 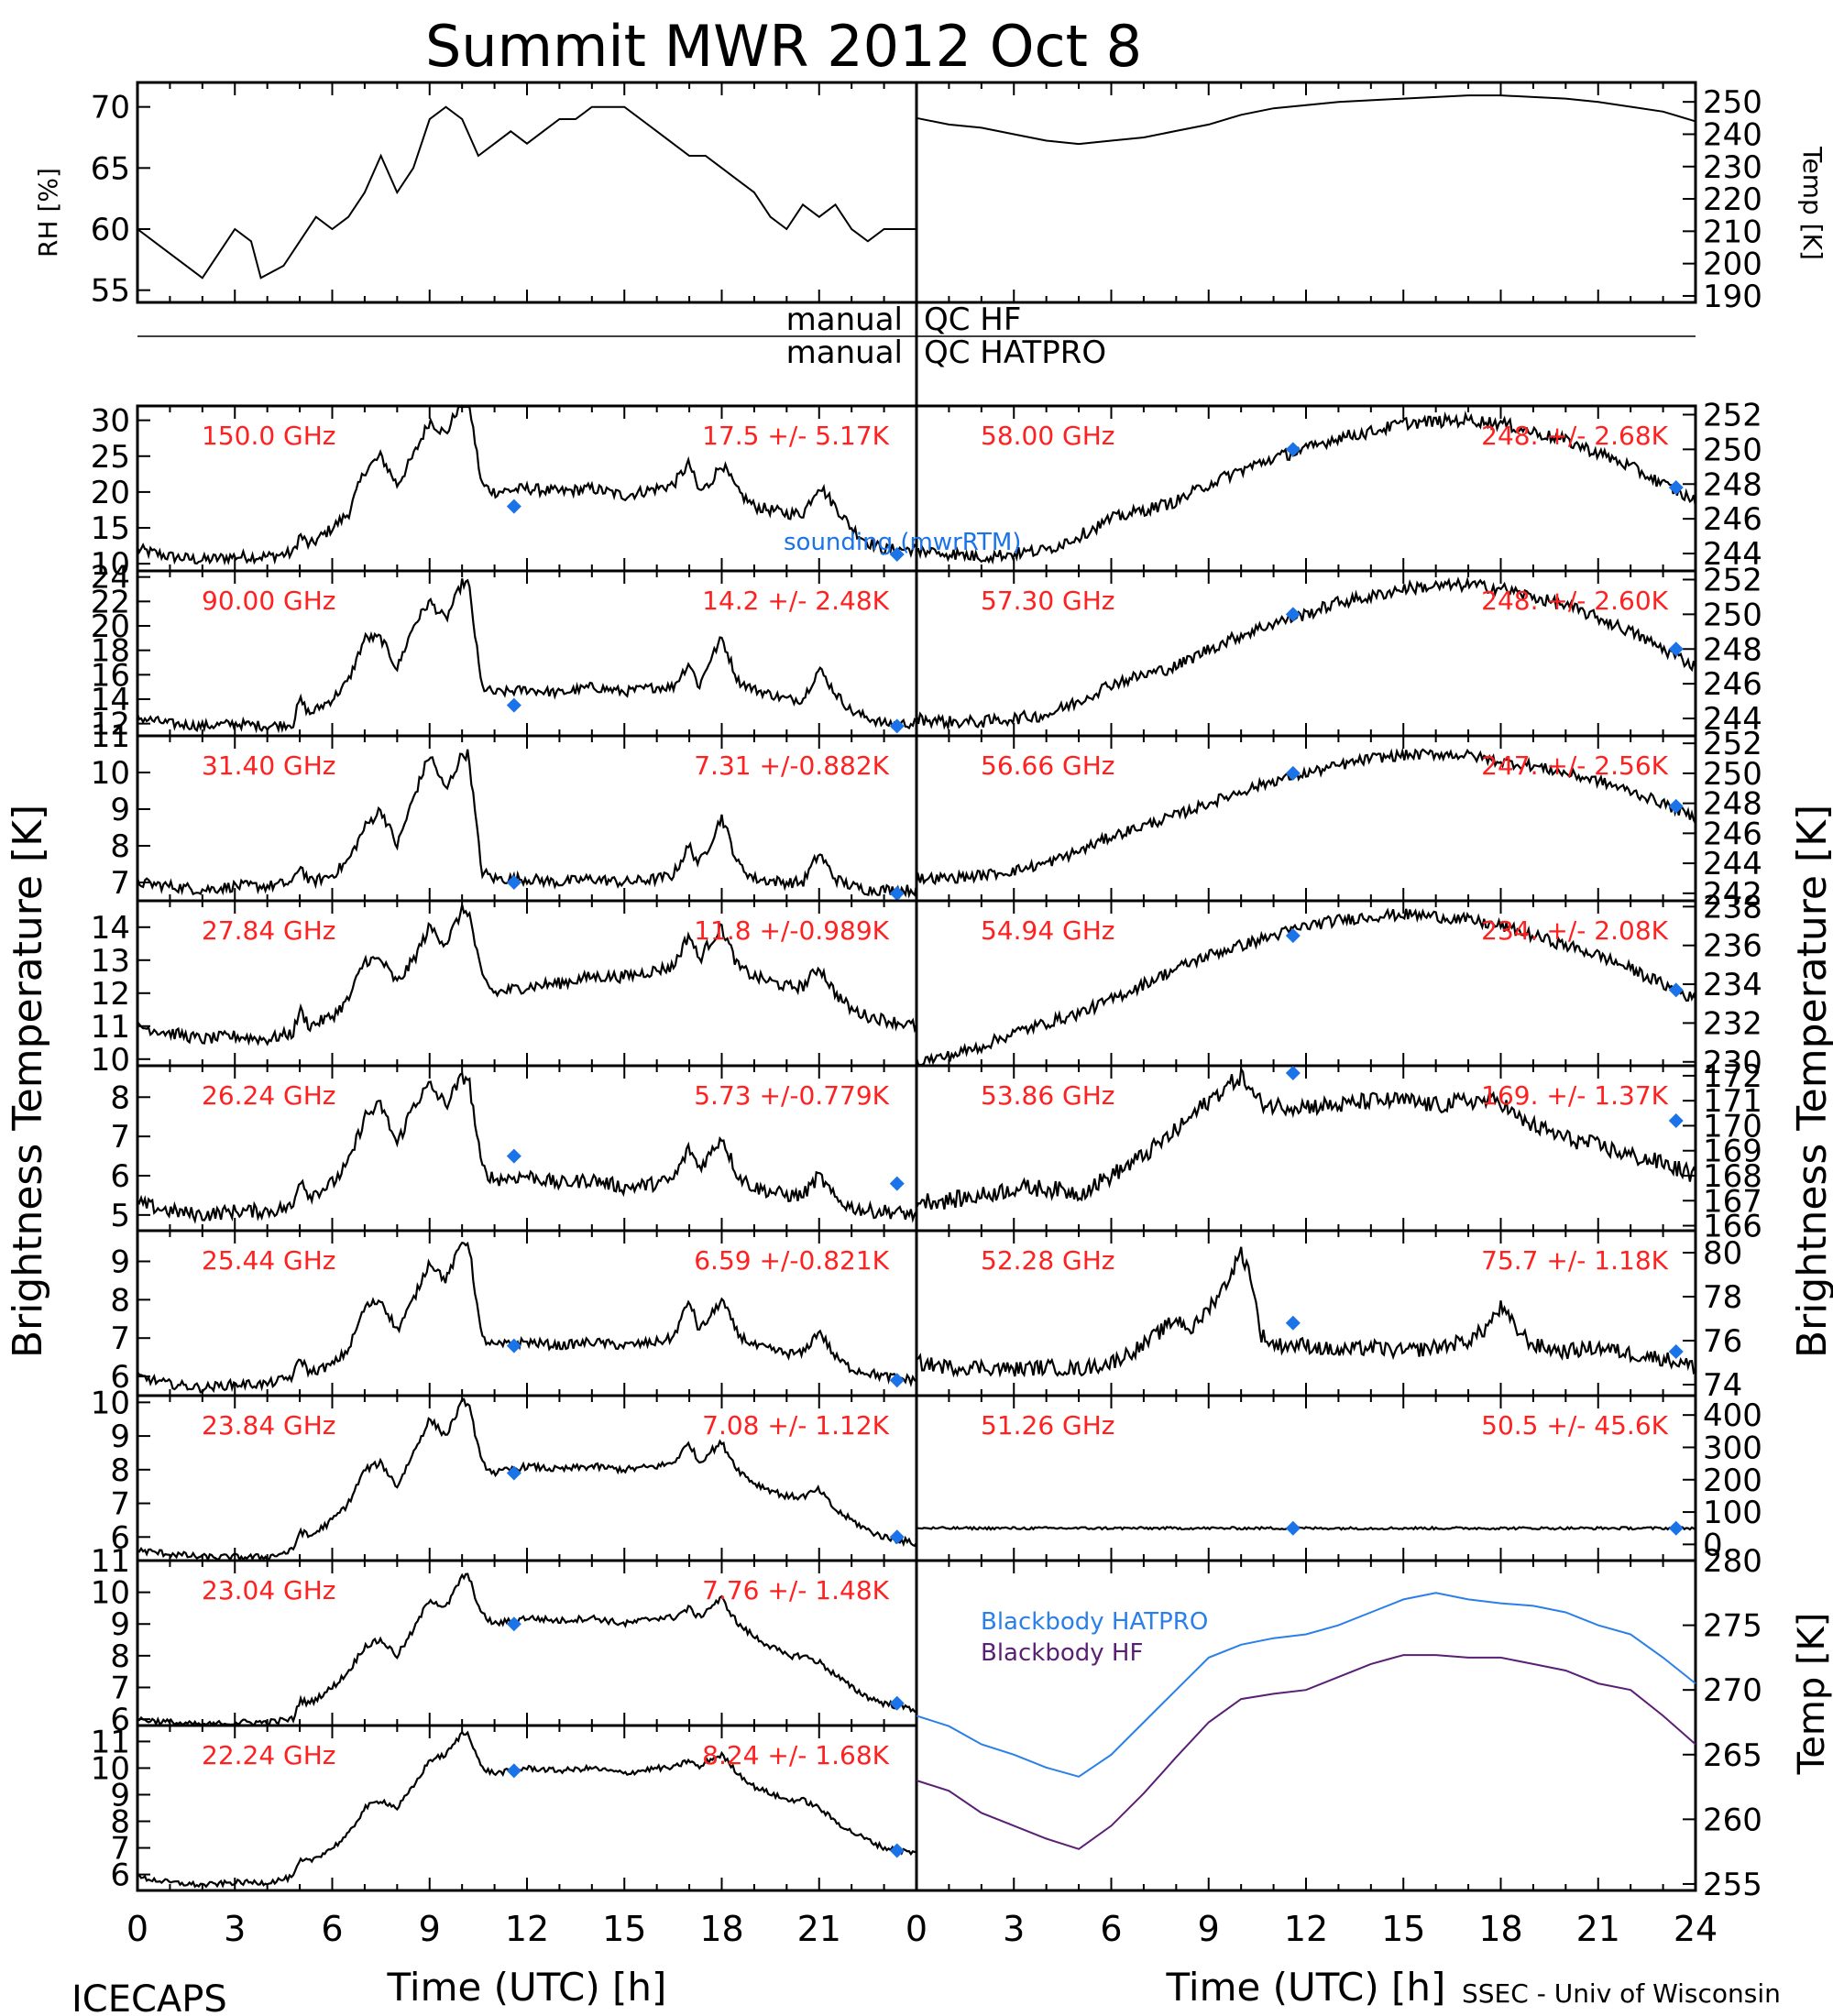 I want to click on y-tick-label: 80, so click(x=1722, y=1253).